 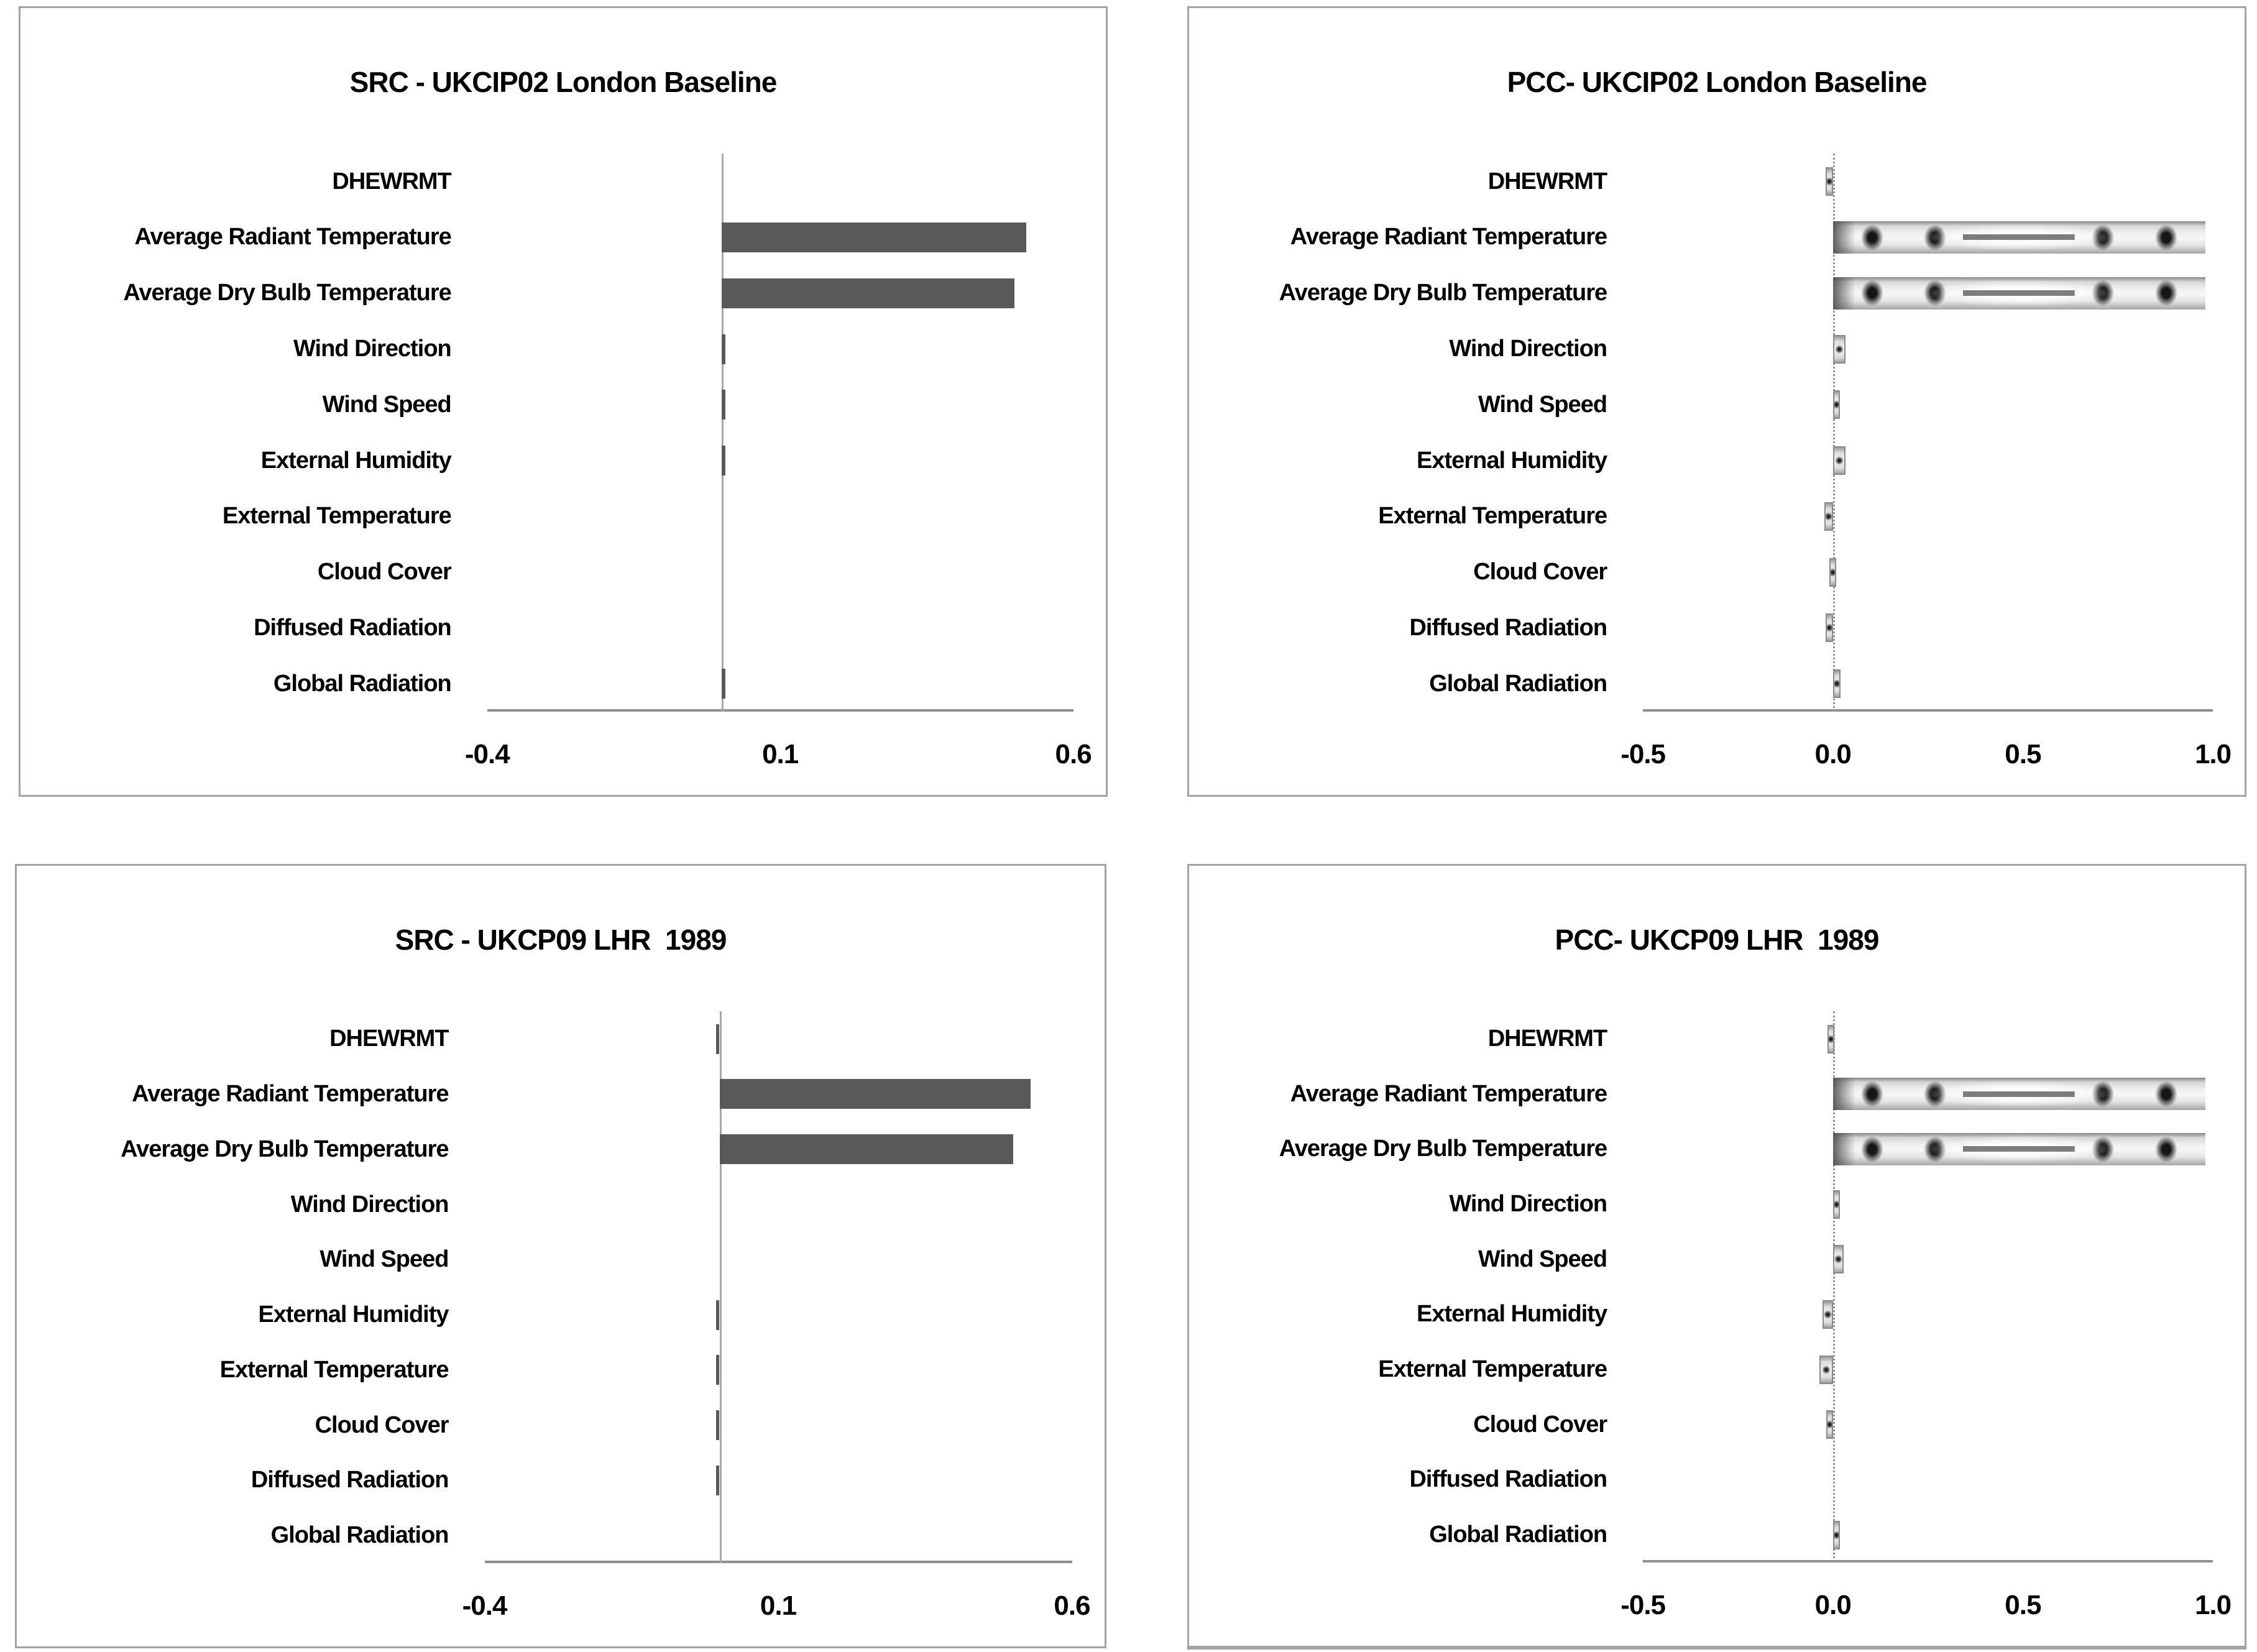 I want to click on chart-row-average-radiant-temperature: Average Radiant Temperature, so click(x=561, y=1094).